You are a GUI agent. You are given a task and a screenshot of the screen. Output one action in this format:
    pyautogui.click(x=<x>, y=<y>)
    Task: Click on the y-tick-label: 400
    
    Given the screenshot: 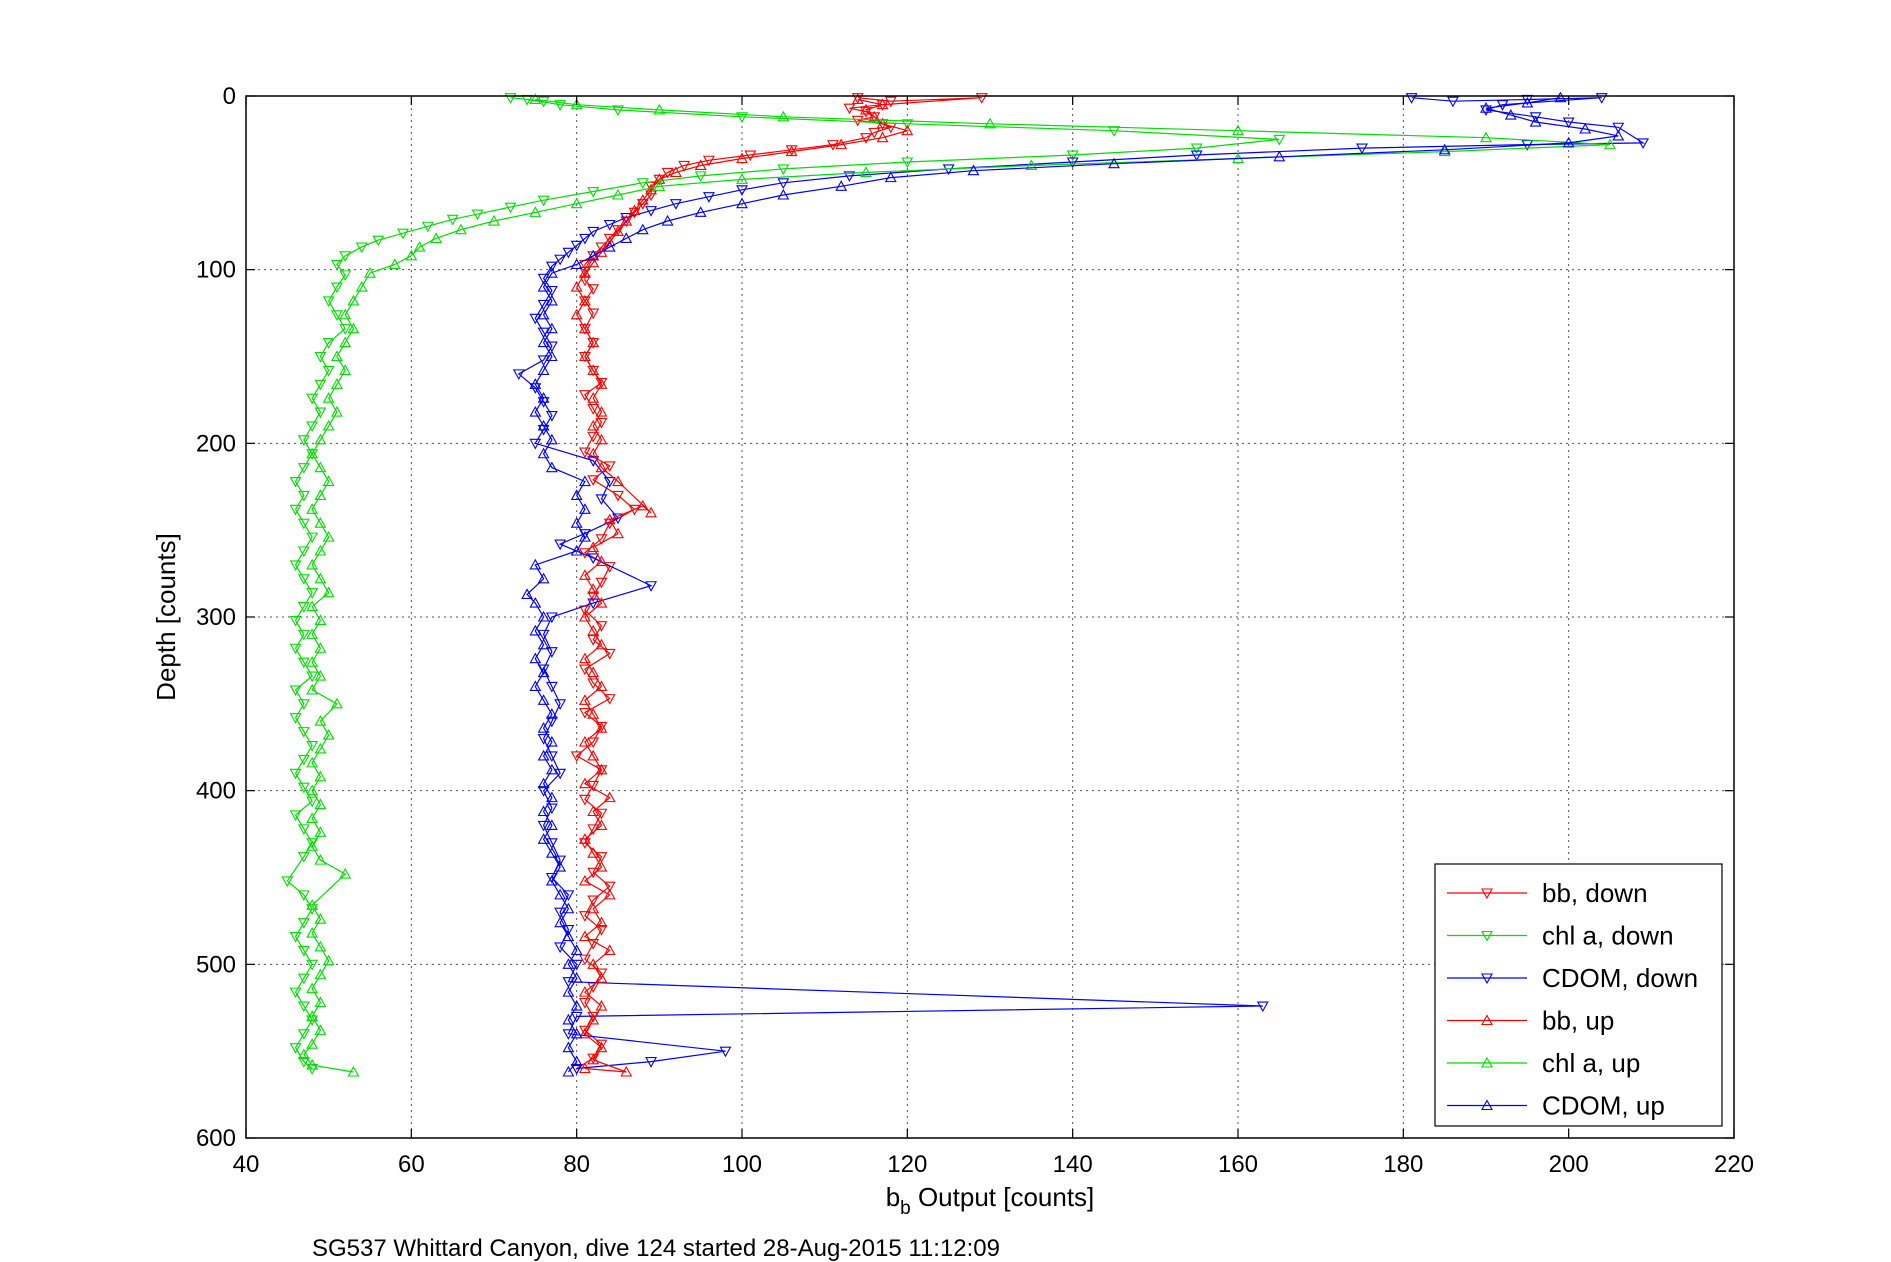 What is the action you would take?
    pyautogui.click(x=216, y=791)
    